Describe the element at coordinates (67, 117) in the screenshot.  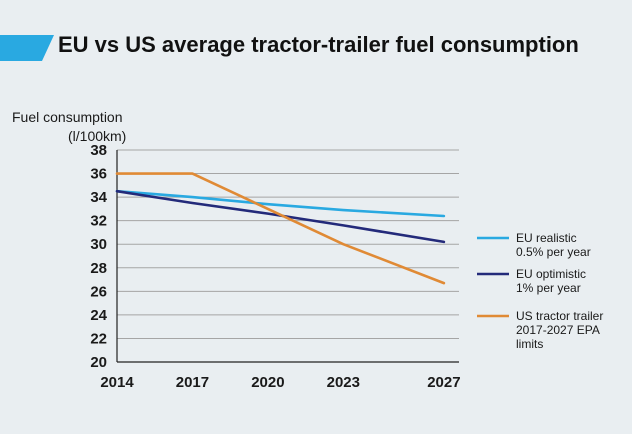
I see `y-axis-label-line: Fuel consumption` at that location.